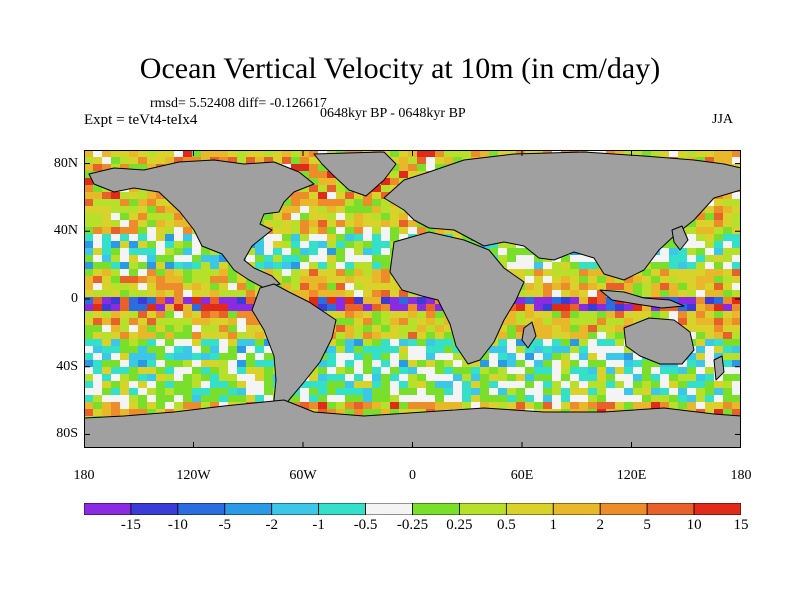 This screenshot has height=600, width=800. I want to click on colorbar-label: 10, so click(694, 525).